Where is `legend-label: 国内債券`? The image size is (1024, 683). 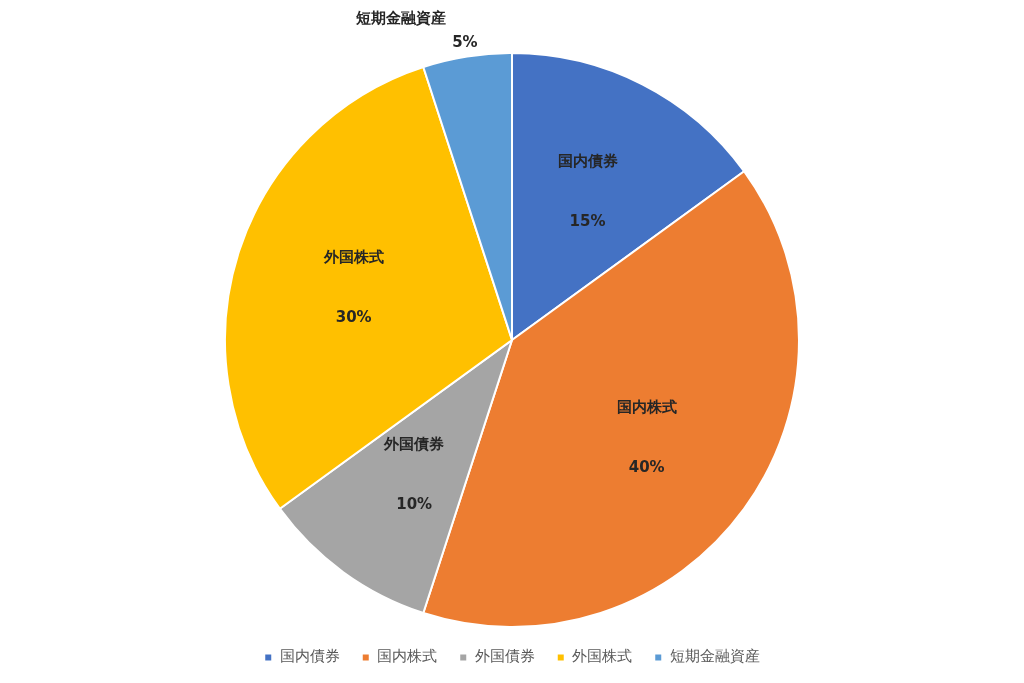 legend-label: 国内債券 is located at coordinates (309, 656).